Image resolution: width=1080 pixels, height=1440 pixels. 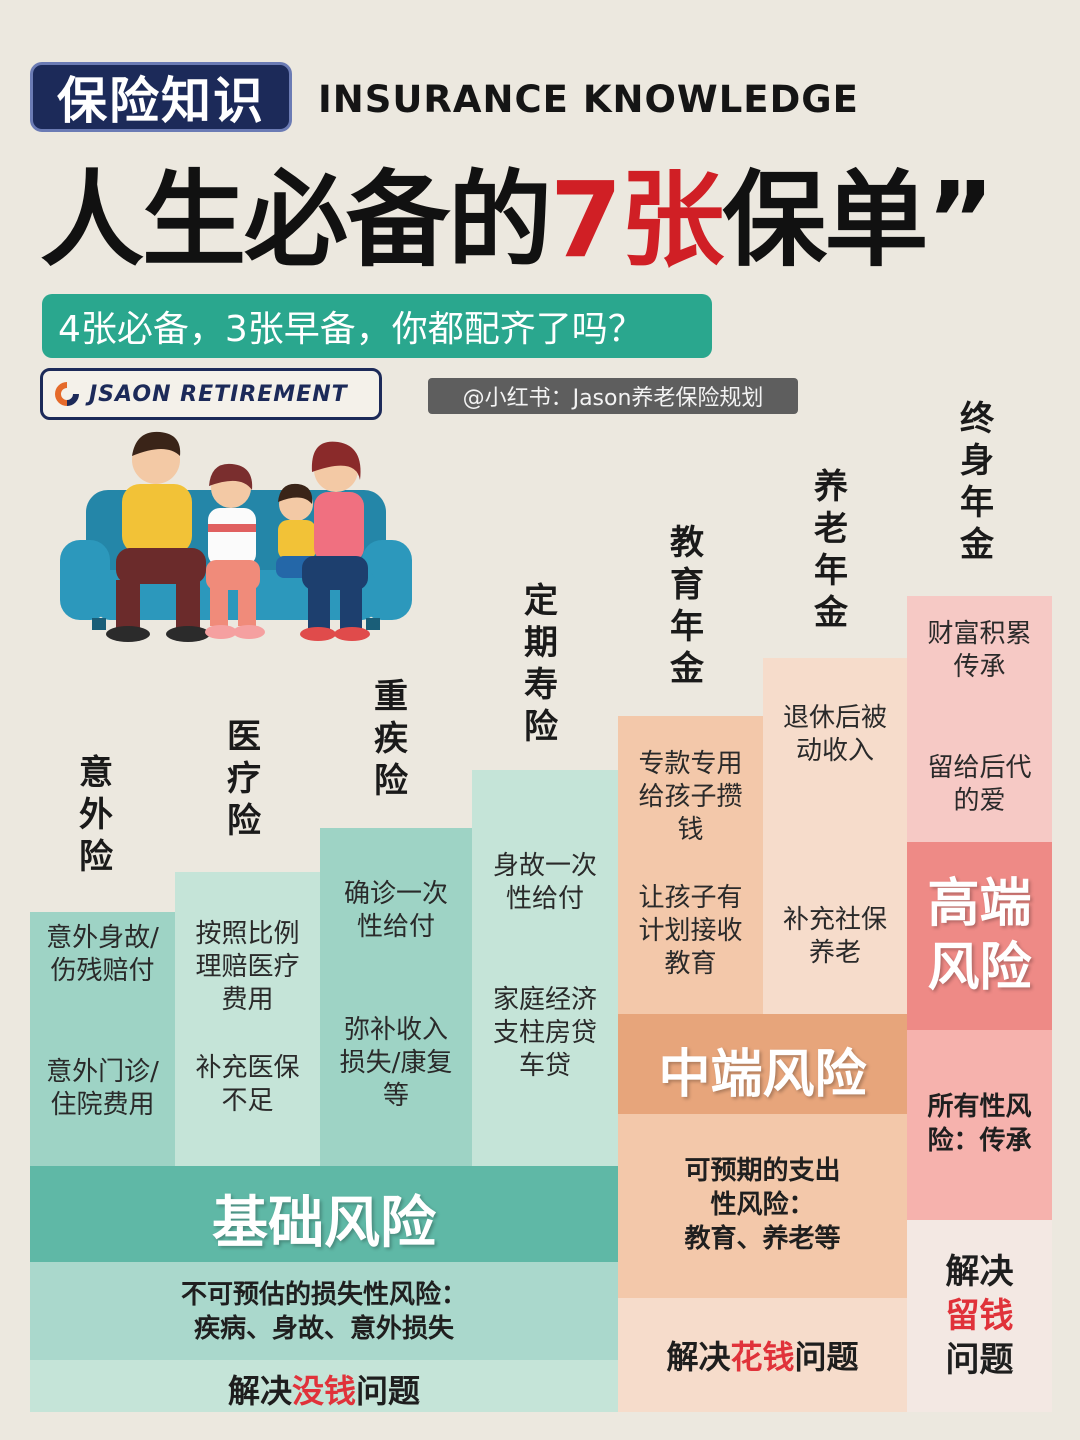 What do you see at coordinates (236, 536) in the screenshot?
I see `family-illustration` at bounding box center [236, 536].